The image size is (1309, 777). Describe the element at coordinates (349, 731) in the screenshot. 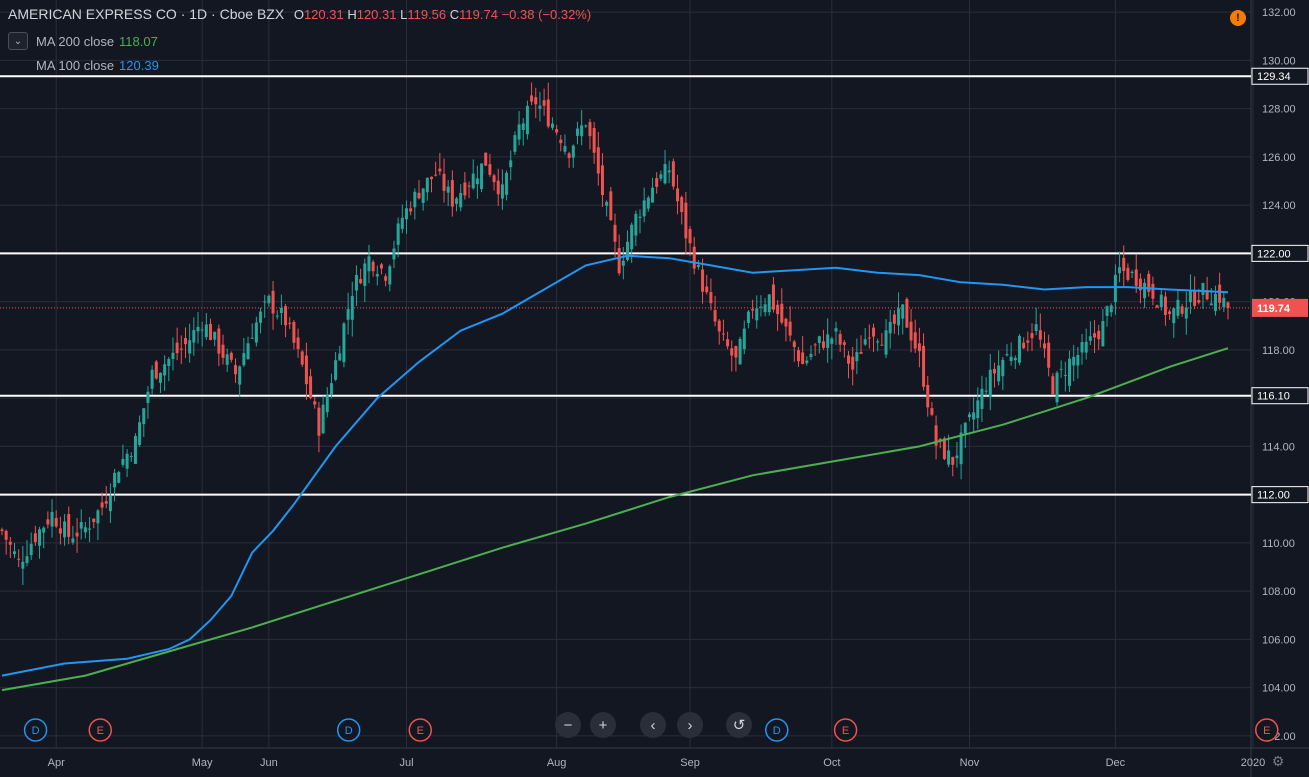

I see `dividend-marker-label: D` at that location.